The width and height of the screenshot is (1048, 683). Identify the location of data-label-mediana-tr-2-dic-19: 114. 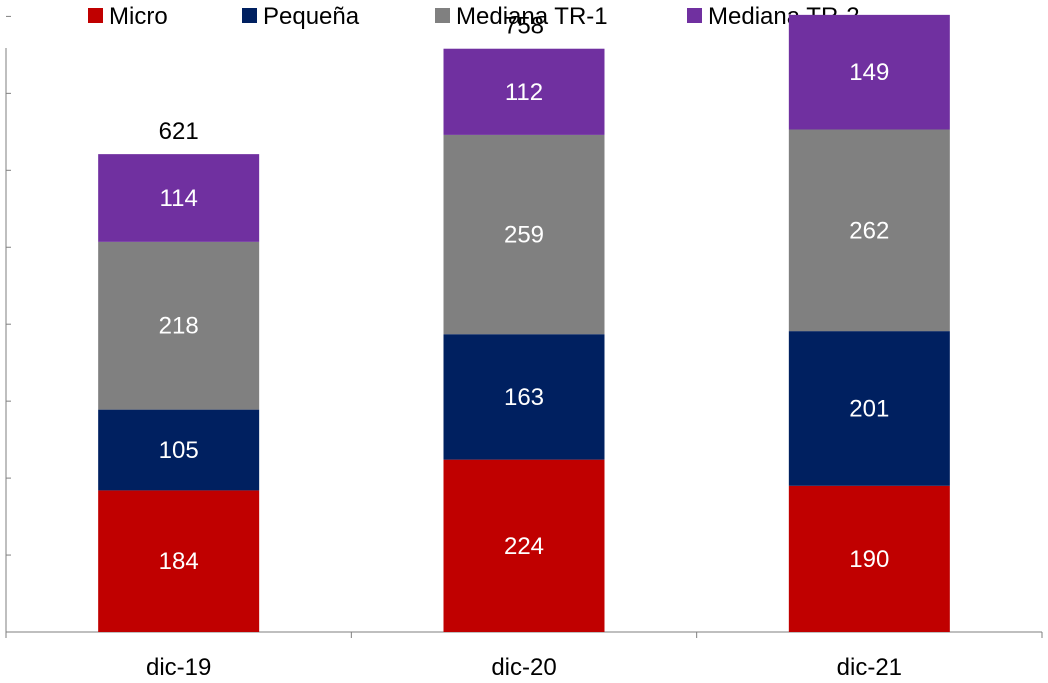
(179, 198).